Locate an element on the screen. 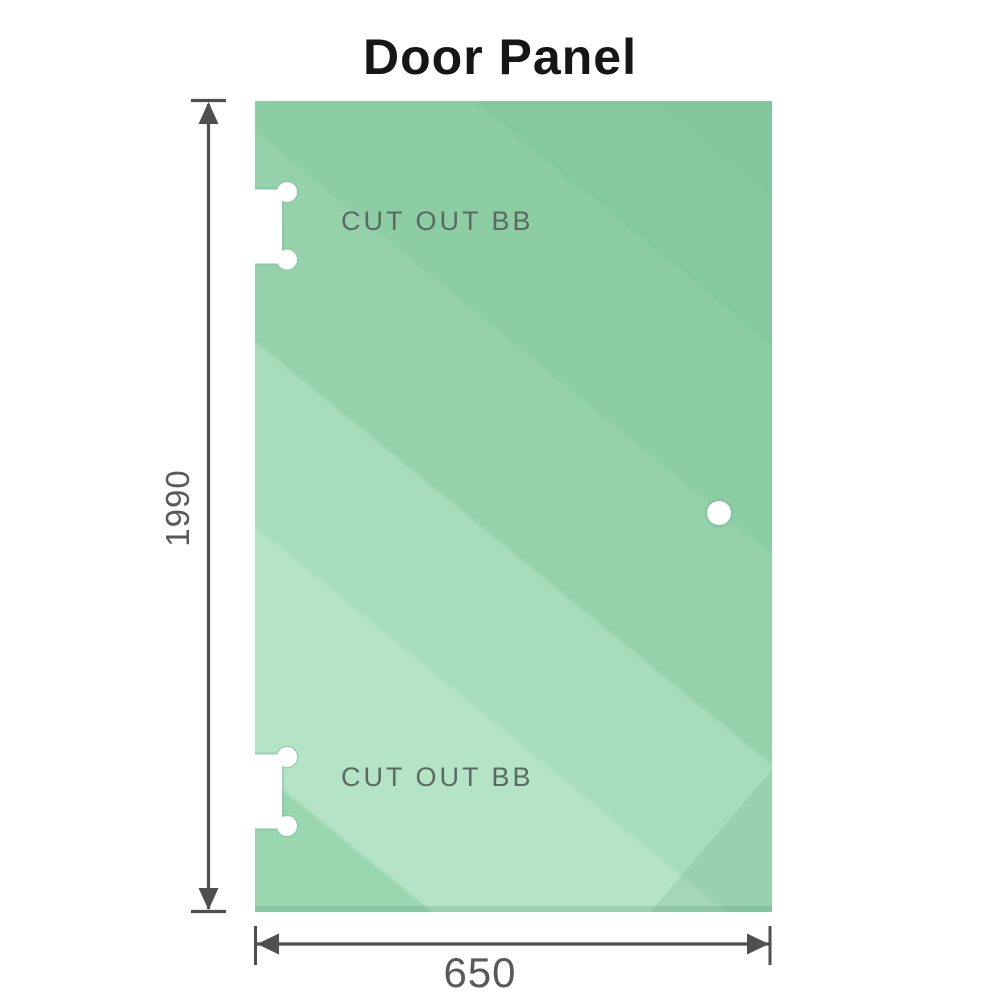 Image resolution: width=1000 pixels, height=1000 pixels. height-dim-arrow-down is located at coordinates (208, 899).